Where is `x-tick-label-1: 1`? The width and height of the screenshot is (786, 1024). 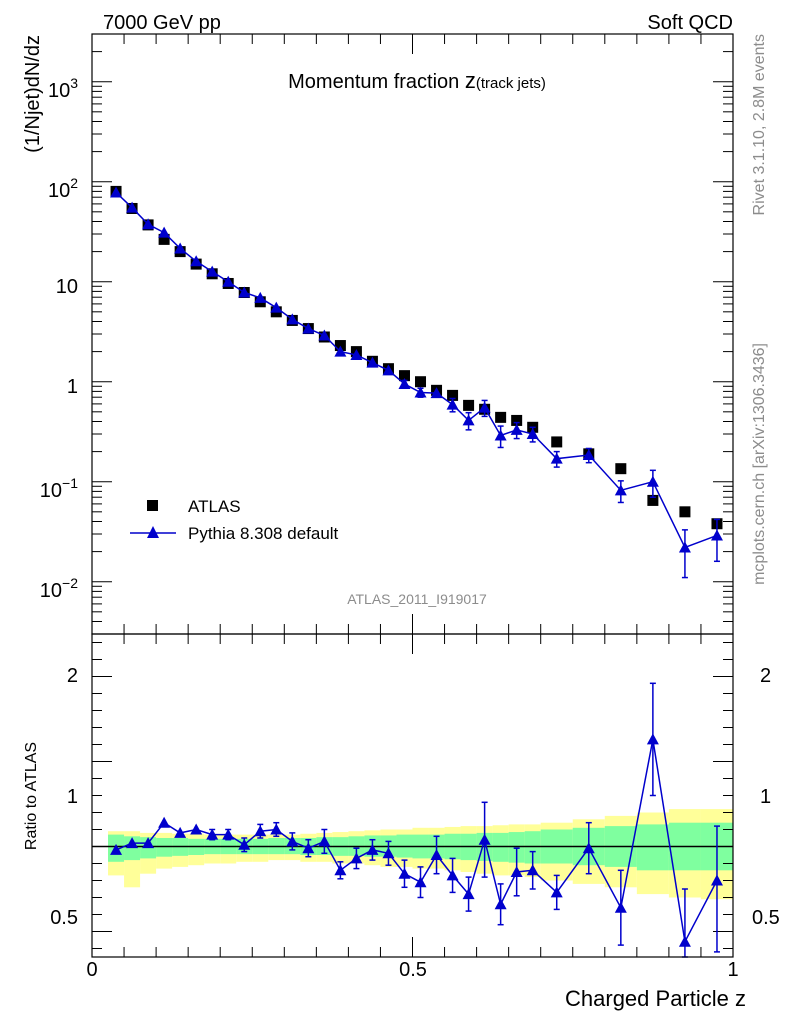 x-tick-label-1: 1 is located at coordinates (732, 970).